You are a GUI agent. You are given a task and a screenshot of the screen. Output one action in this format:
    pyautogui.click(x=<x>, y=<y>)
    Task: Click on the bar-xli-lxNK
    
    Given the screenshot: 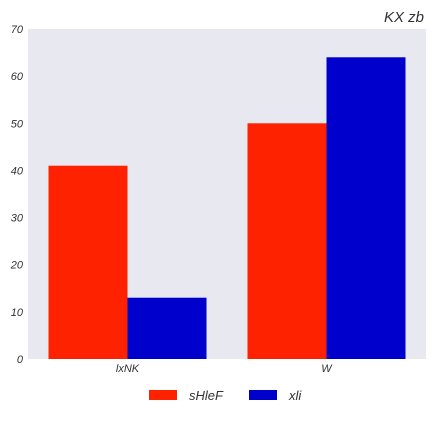 What is the action you would take?
    pyautogui.click(x=167, y=328)
    